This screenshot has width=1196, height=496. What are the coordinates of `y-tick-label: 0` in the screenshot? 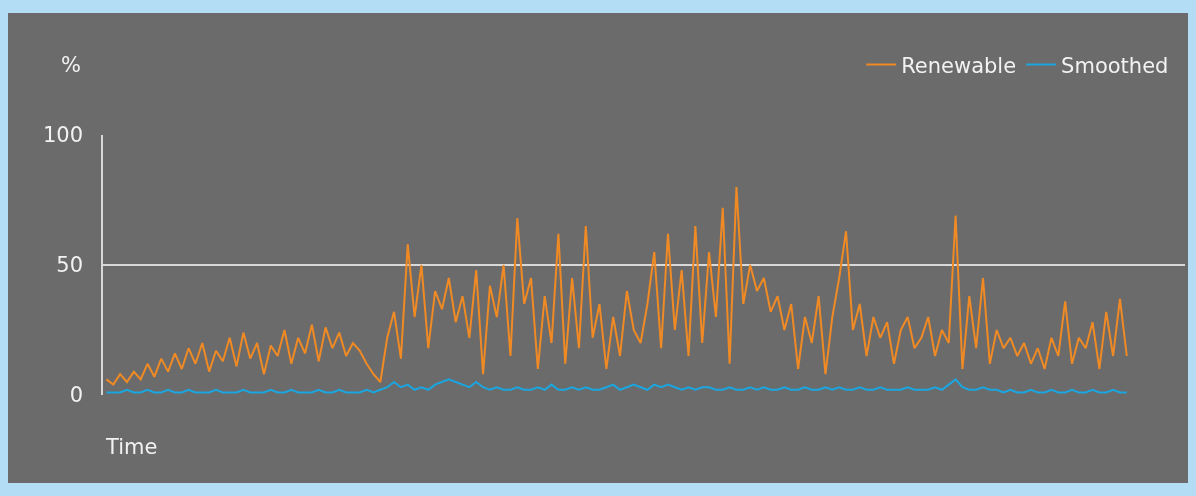 It's located at (76, 395).